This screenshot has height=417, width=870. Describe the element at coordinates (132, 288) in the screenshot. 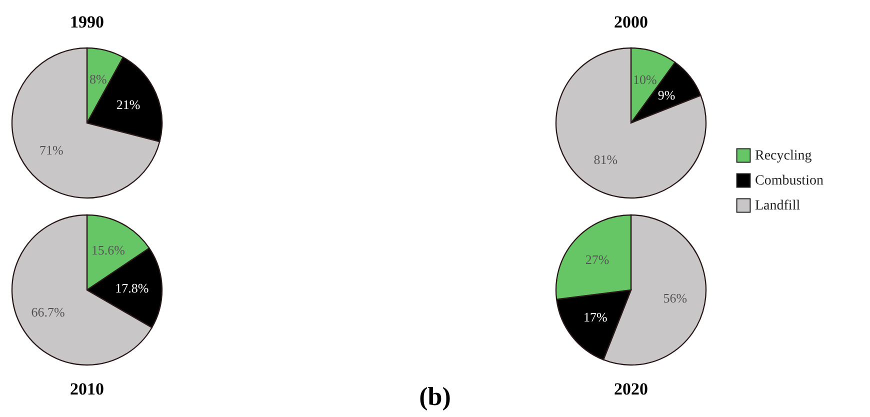

I see `data-label: 17.8%` at that location.